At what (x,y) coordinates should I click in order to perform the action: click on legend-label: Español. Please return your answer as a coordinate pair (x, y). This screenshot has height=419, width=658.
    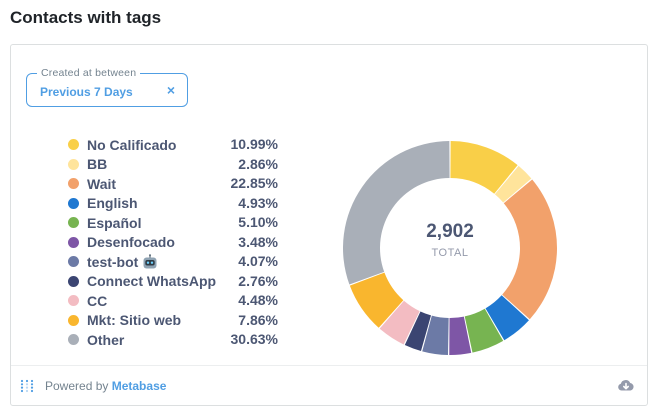
    Looking at the image, I should click on (114, 223).